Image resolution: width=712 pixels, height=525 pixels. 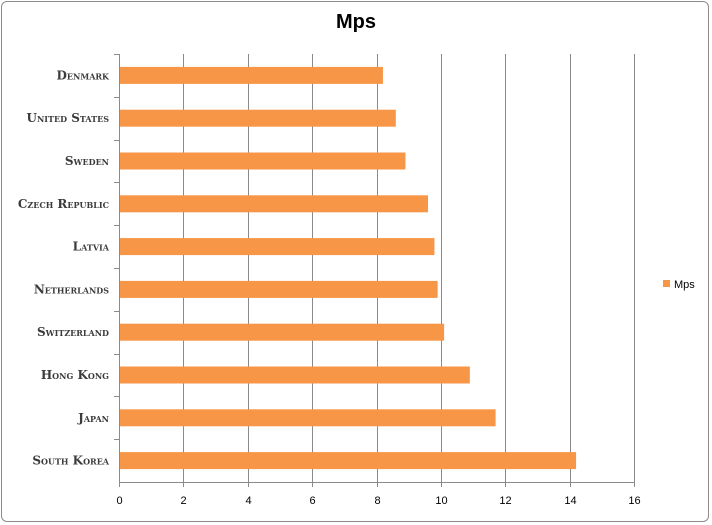 I want to click on category-label: United States, so click(x=68, y=118).